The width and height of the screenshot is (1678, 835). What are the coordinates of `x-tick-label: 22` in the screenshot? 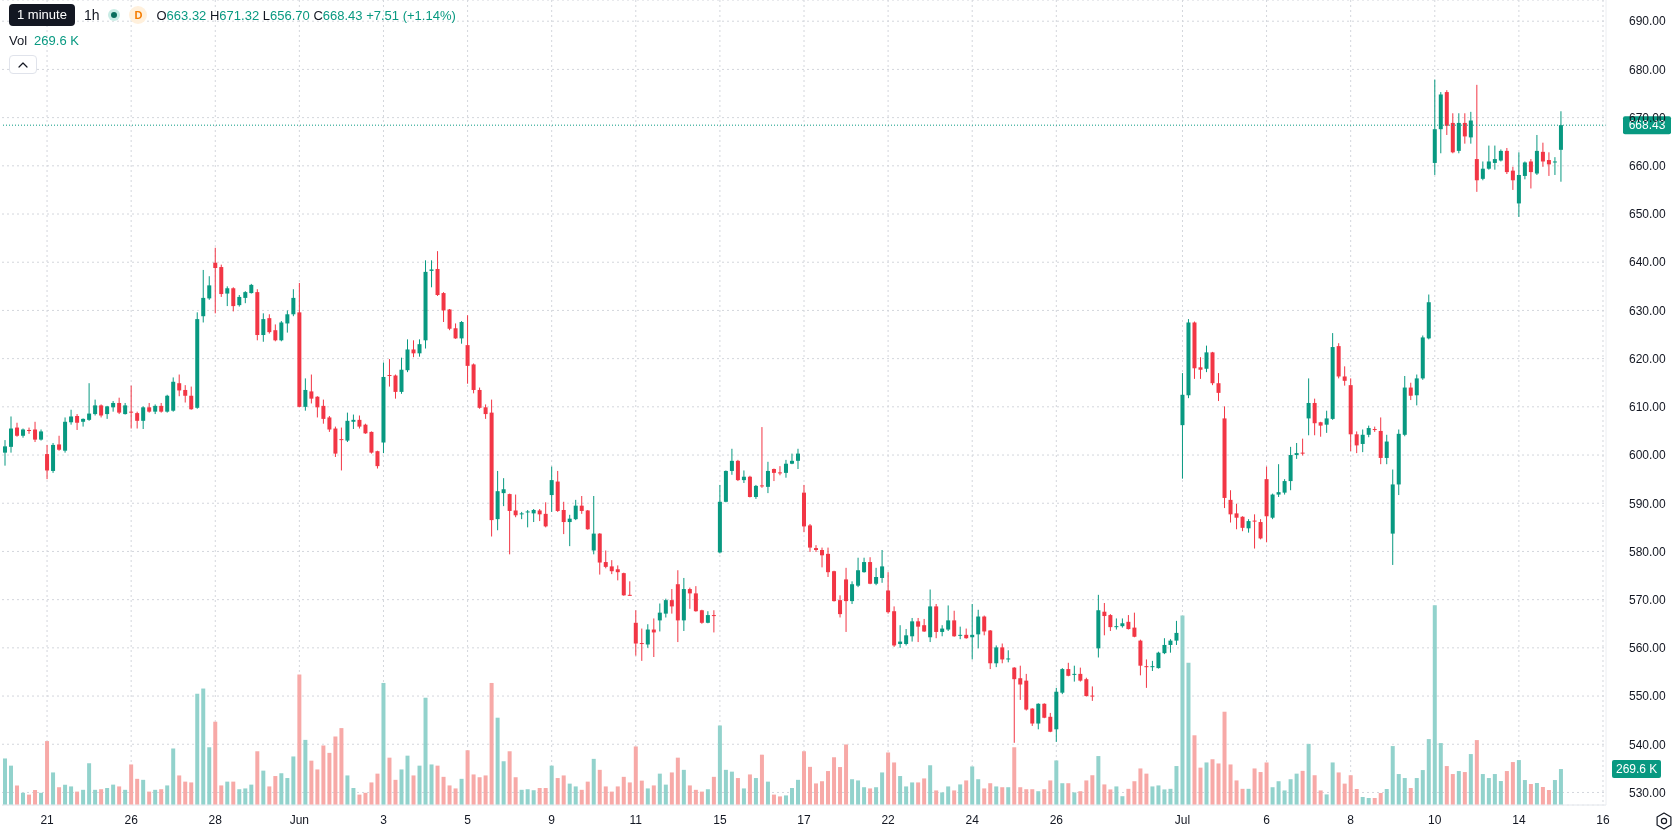 It's located at (888, 819).